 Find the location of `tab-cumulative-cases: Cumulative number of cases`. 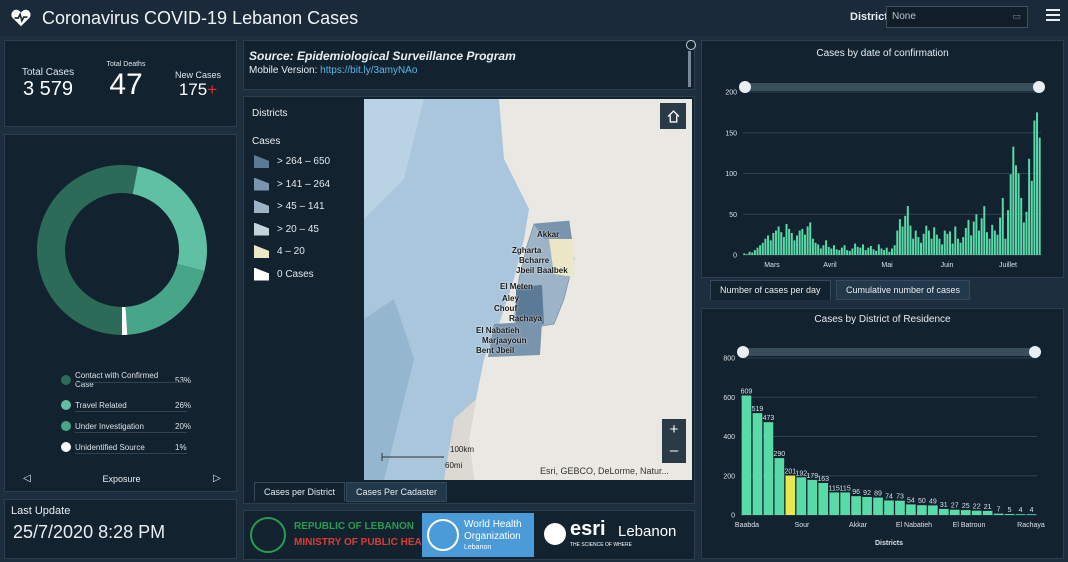

tab-cumulative-cases: Cumulative number of cases is located at coordinates (903, 290).